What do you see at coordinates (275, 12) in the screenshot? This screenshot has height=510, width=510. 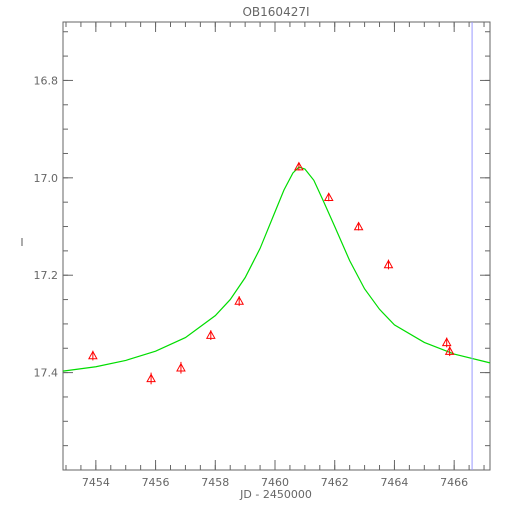 I see `chart-title: OB160427I` at bounding box center [275, 12].